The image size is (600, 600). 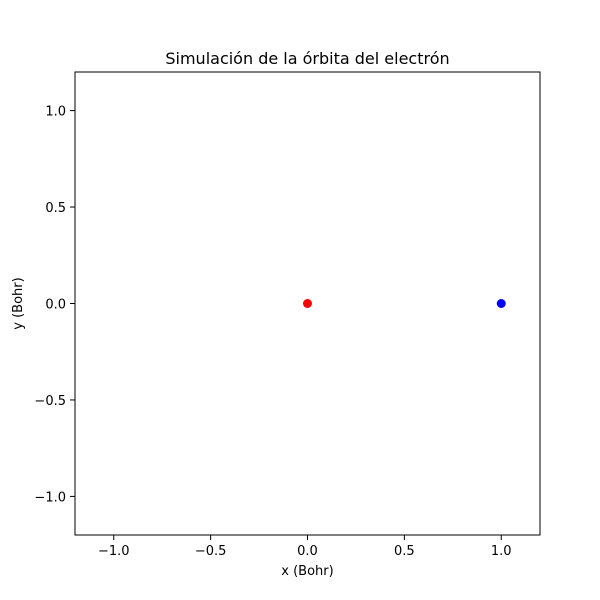 What do you see at coordinates (404, 551) in the screenshot?
I see `x-tick-label: 0.5` at bounding box center [404, 551].